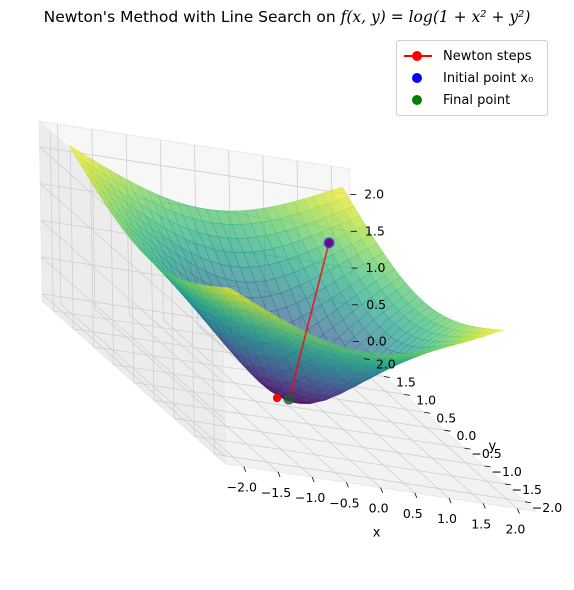 The width and height of the screenshot is (574, 590). I want to click on z-tick-label: 0.5, so click(376, 304).